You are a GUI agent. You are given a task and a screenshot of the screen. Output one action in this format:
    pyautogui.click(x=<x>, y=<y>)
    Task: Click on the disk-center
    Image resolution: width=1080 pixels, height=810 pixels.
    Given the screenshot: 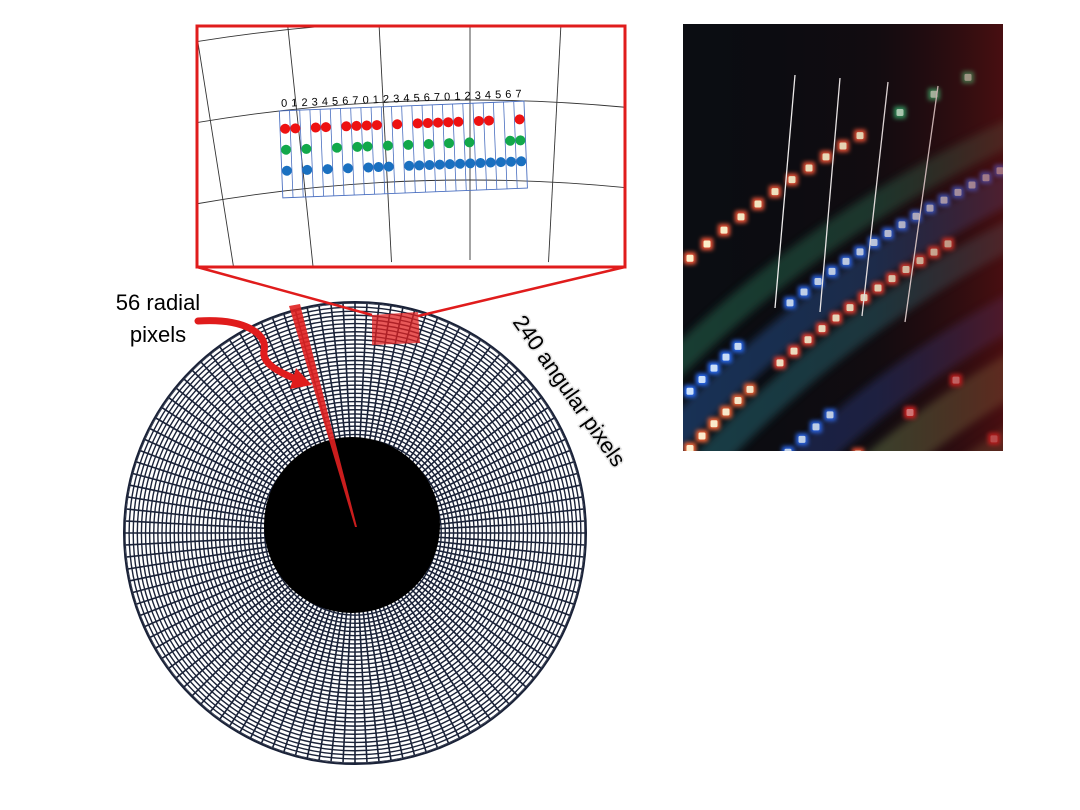 What is the action you would take?
    pyautogui.click(x=352, y=525)
    